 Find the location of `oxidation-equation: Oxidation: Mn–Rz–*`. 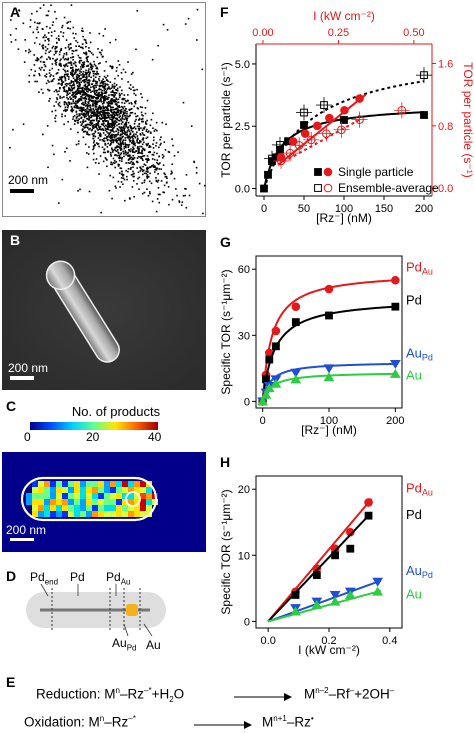

oxidation-equation: Oxidation: Mn–Rz–* is located at coordinates (80, 722).